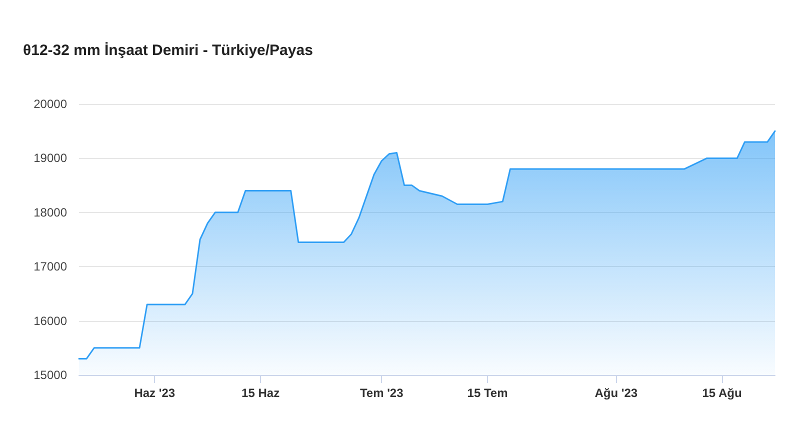 This screenshot has height=426, width=800. I want to click on x-tick-label: 15 Ağu, so click(722, 393).